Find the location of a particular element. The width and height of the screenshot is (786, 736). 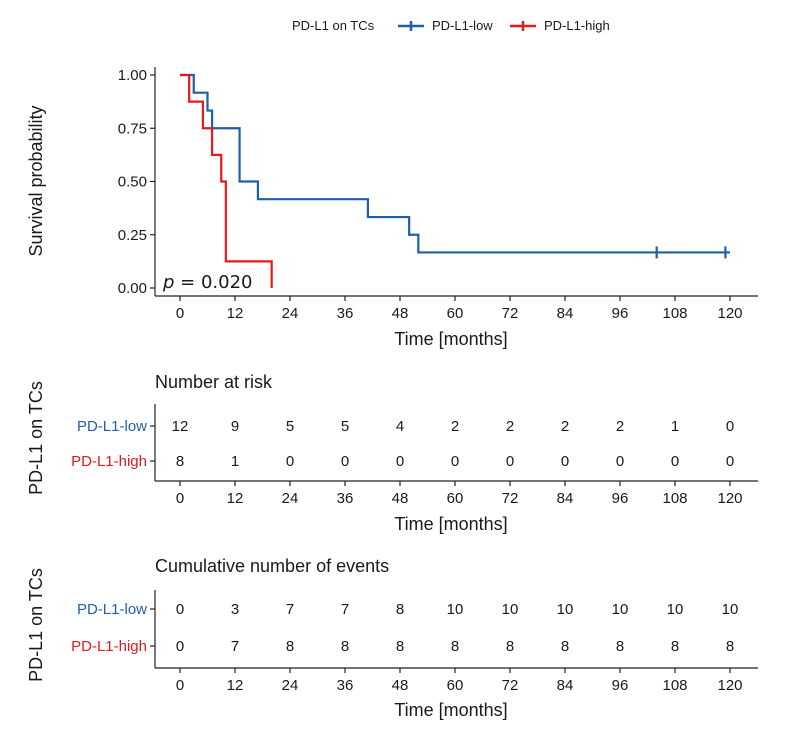

km-x-tick-label: 72 is located at coordinates (510, 313).